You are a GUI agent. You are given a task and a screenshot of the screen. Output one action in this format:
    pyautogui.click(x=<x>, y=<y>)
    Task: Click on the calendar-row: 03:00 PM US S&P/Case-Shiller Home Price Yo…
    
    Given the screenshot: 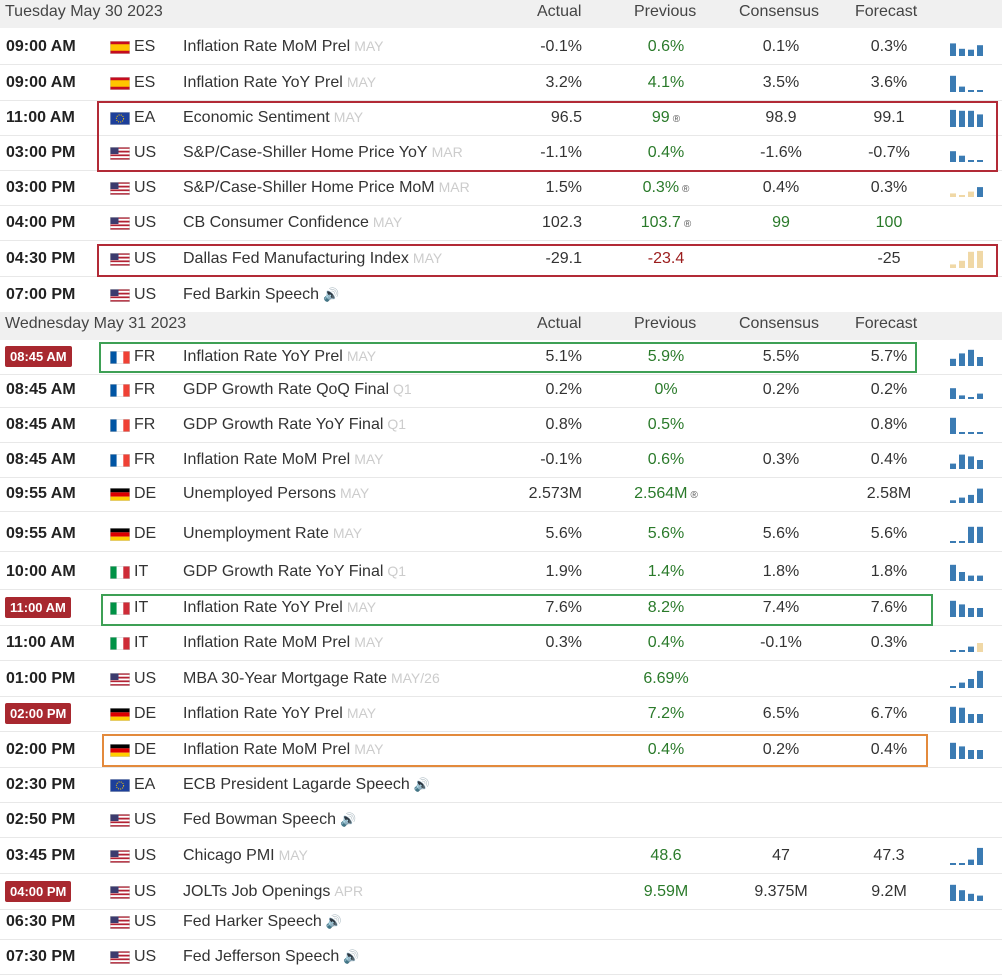 What is the action you would take?
    pyautogui.click(x=501, y=153)
    